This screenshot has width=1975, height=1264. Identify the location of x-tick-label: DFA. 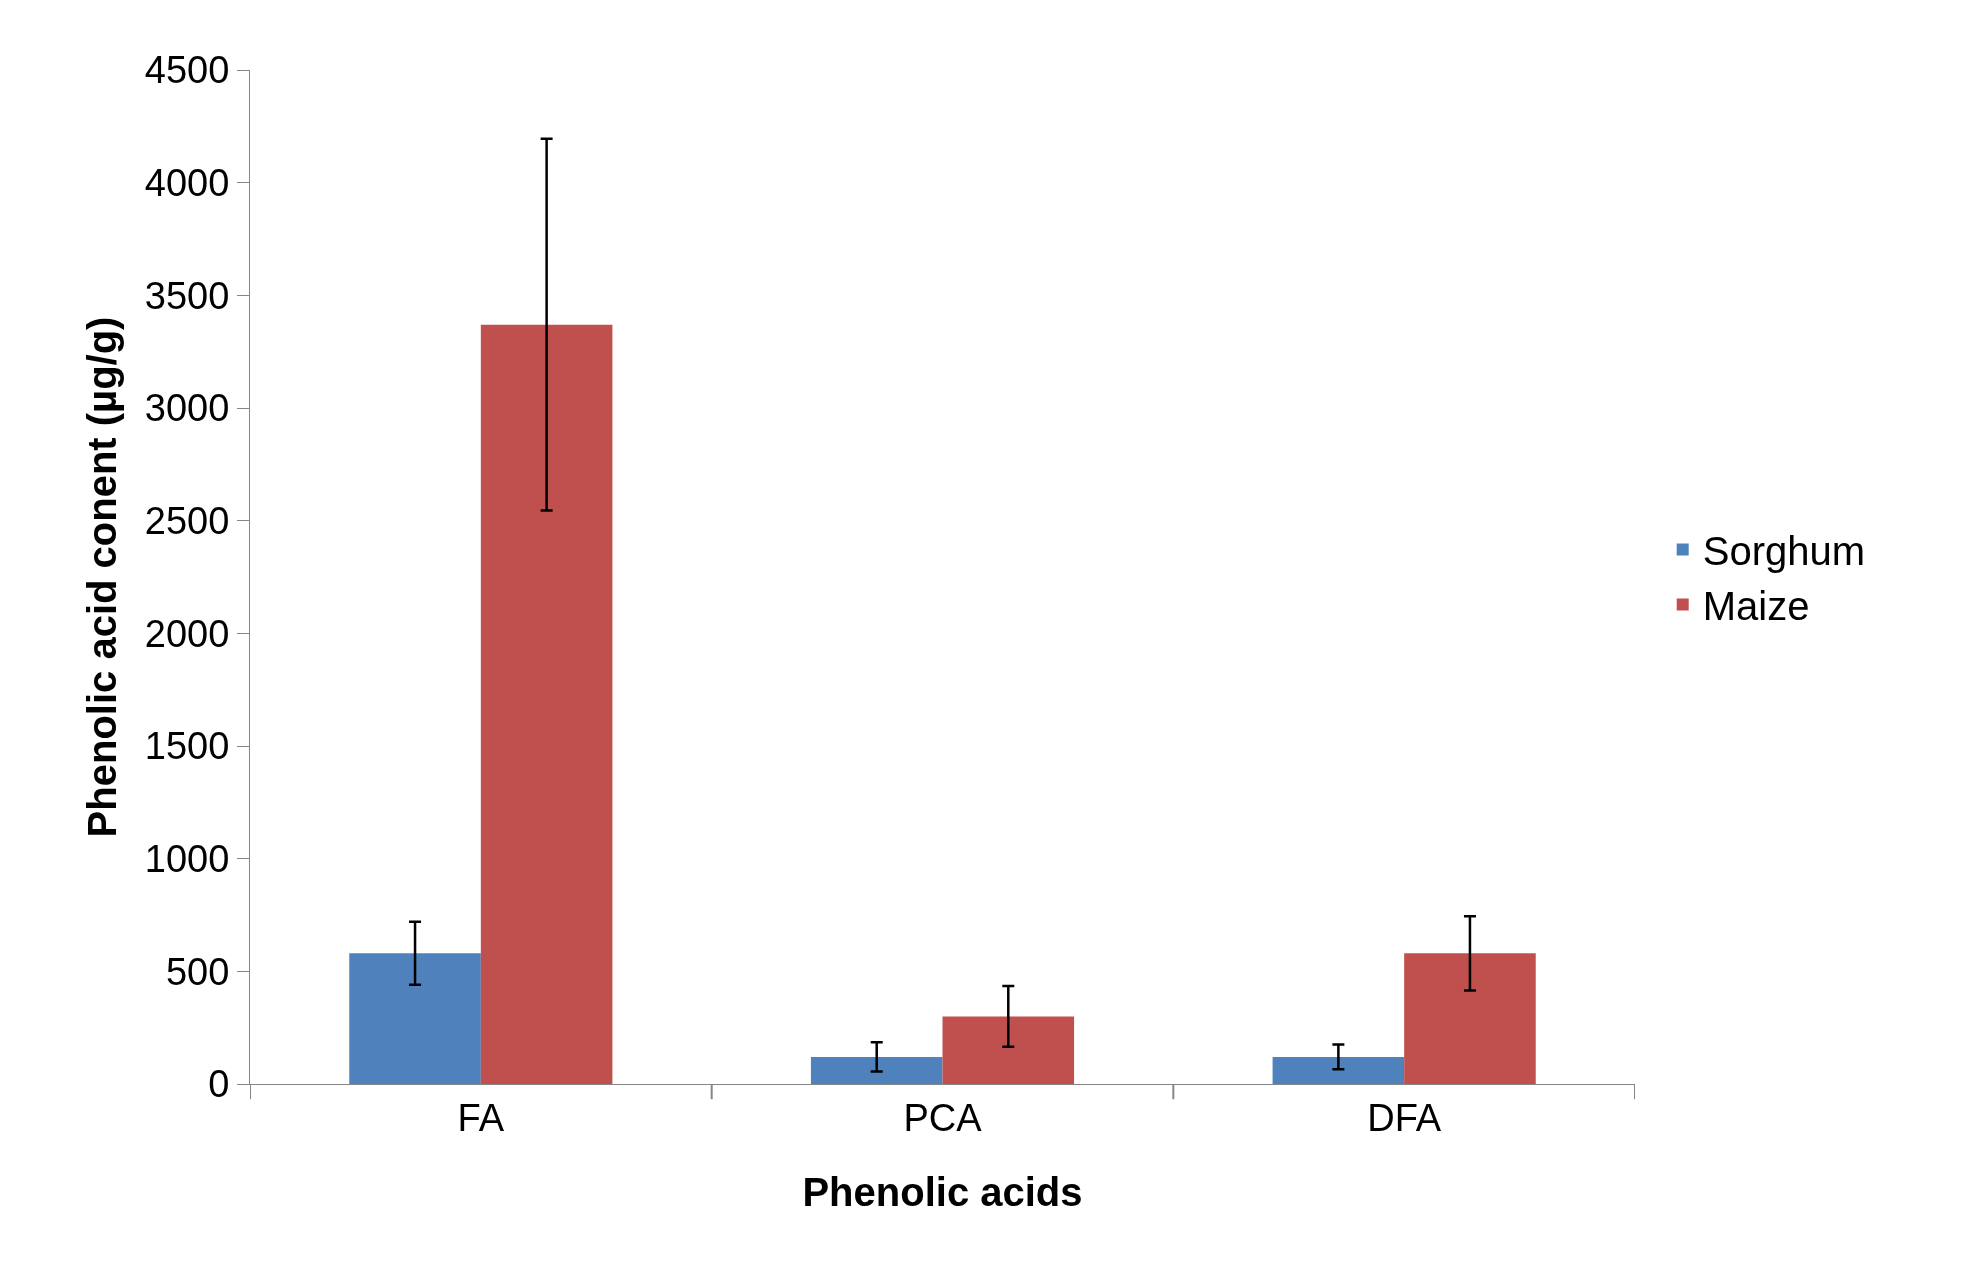
(1404, 1117).